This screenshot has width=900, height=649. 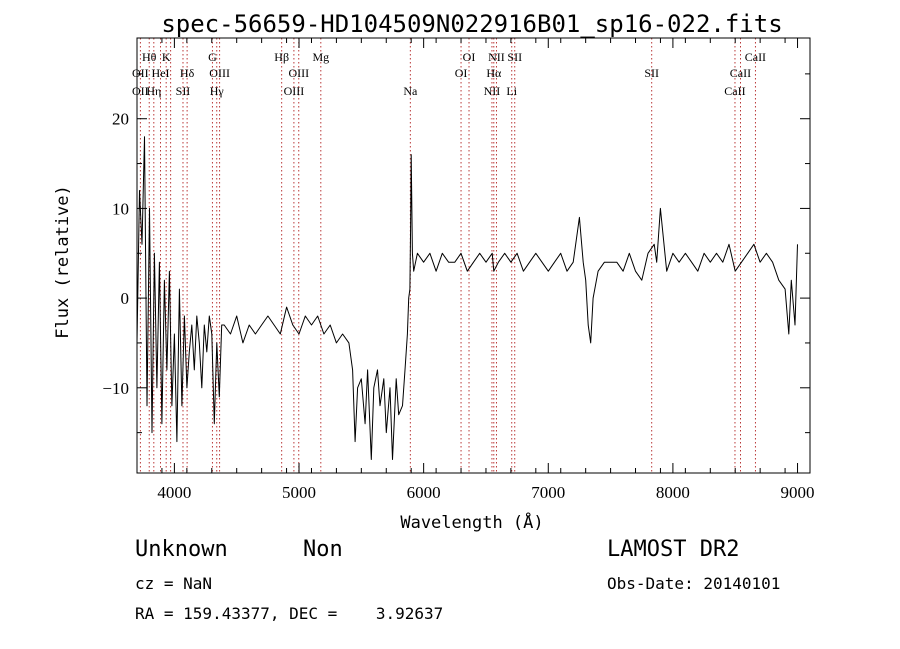 I want to click on line-label: Li, so click(x=511, y=91).